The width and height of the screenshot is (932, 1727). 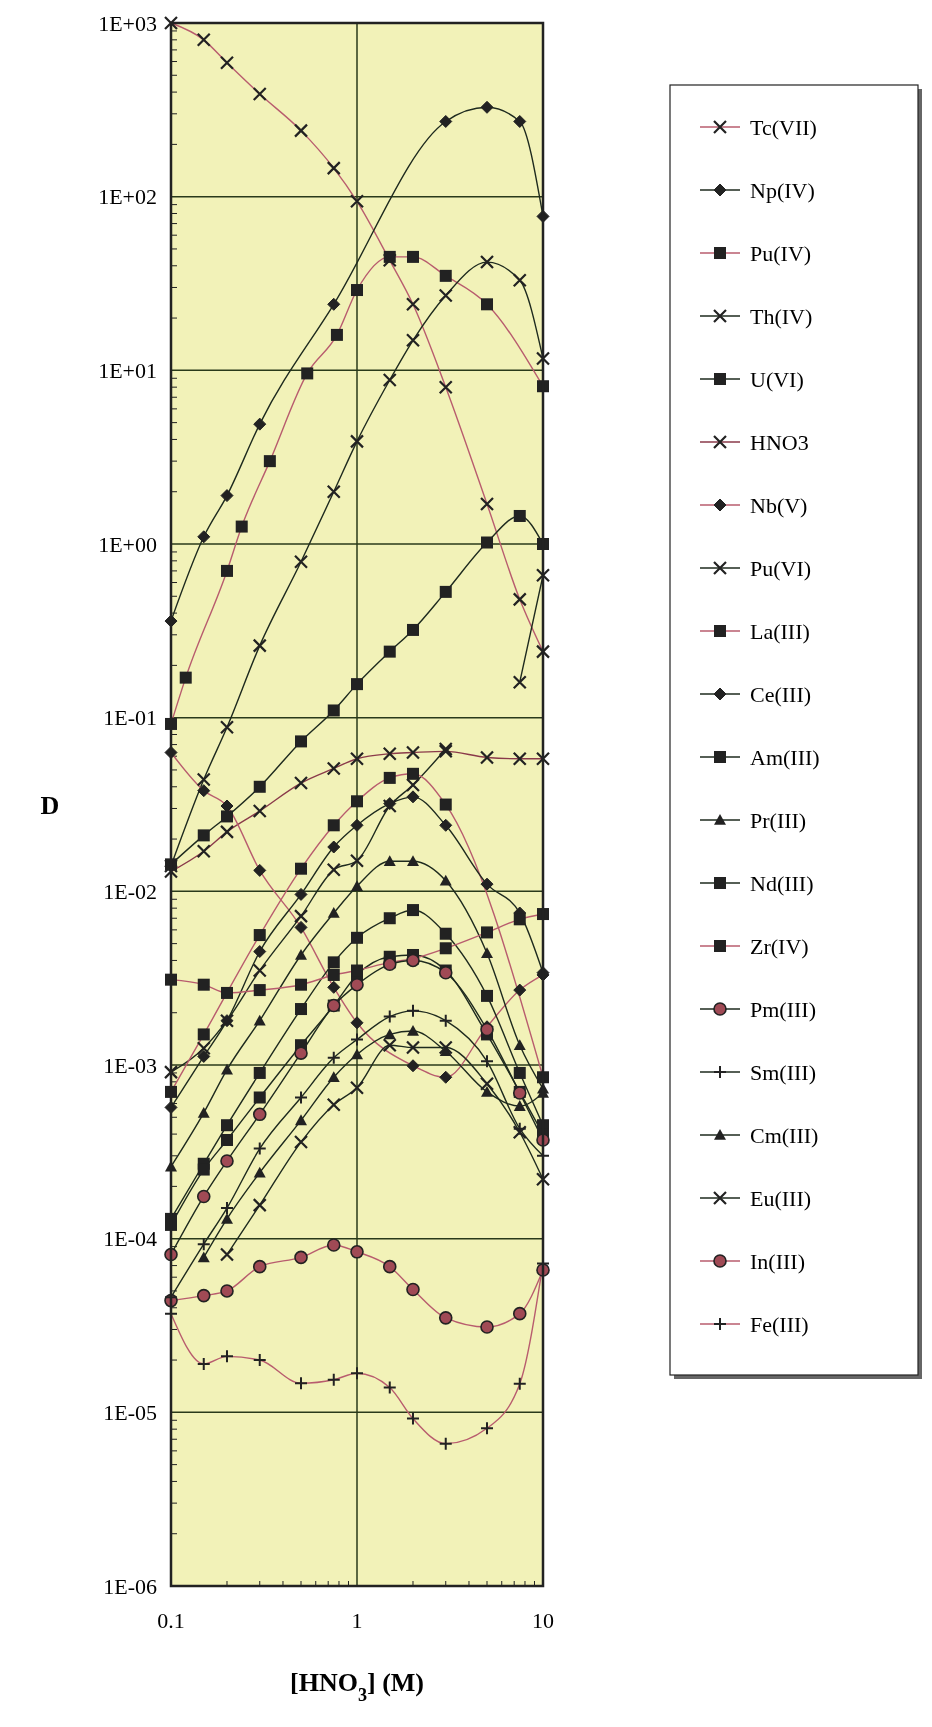 What do you see at coordinates (50, 805) in the screenshot?
I see `y-axis-title: D` at bounding box center [50, 805].